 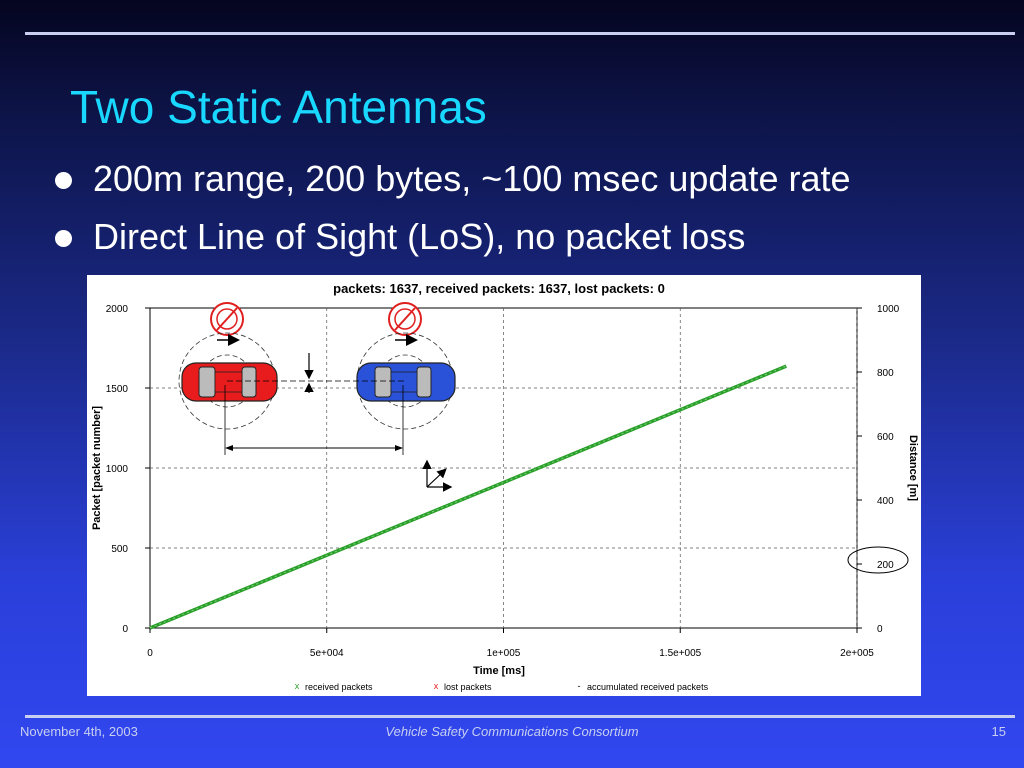 I want to click on legend-label: lost packets, so click(x=468, y=687).